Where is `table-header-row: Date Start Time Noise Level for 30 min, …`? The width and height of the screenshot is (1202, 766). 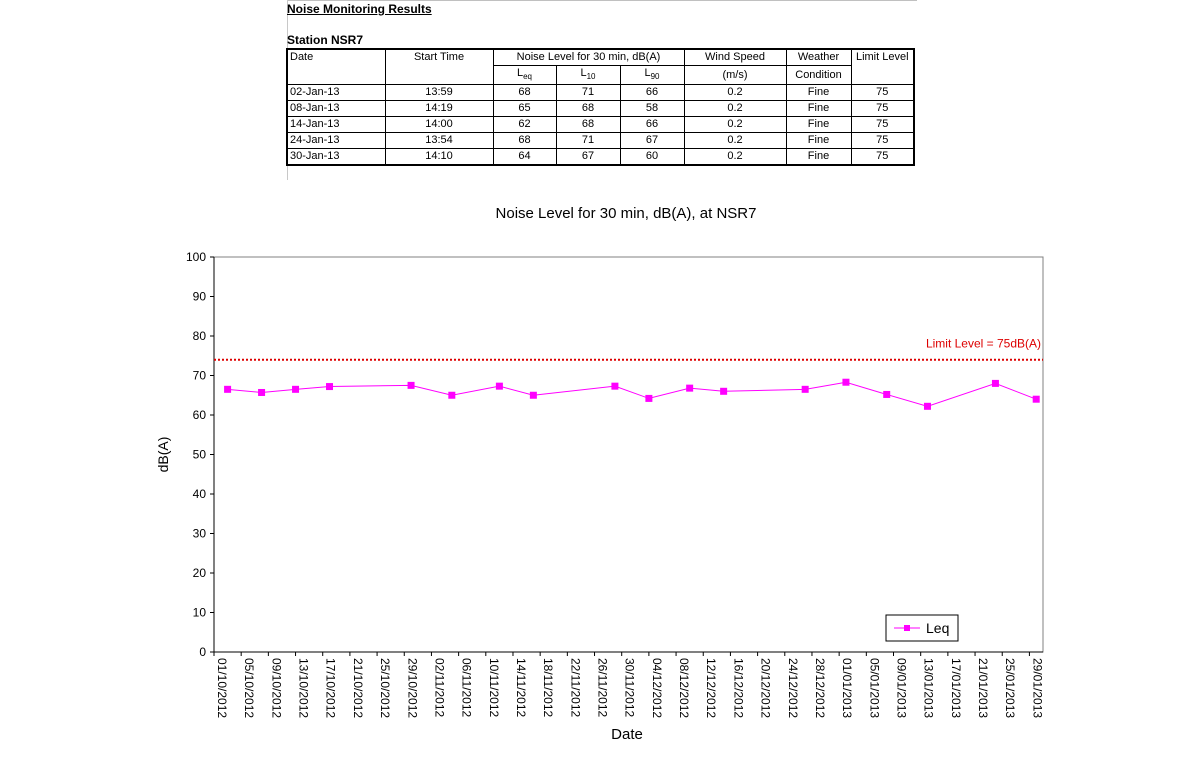
table-header-row: Date Start Time Noise Level for 30 min, … is located at coordinates (600, 67).